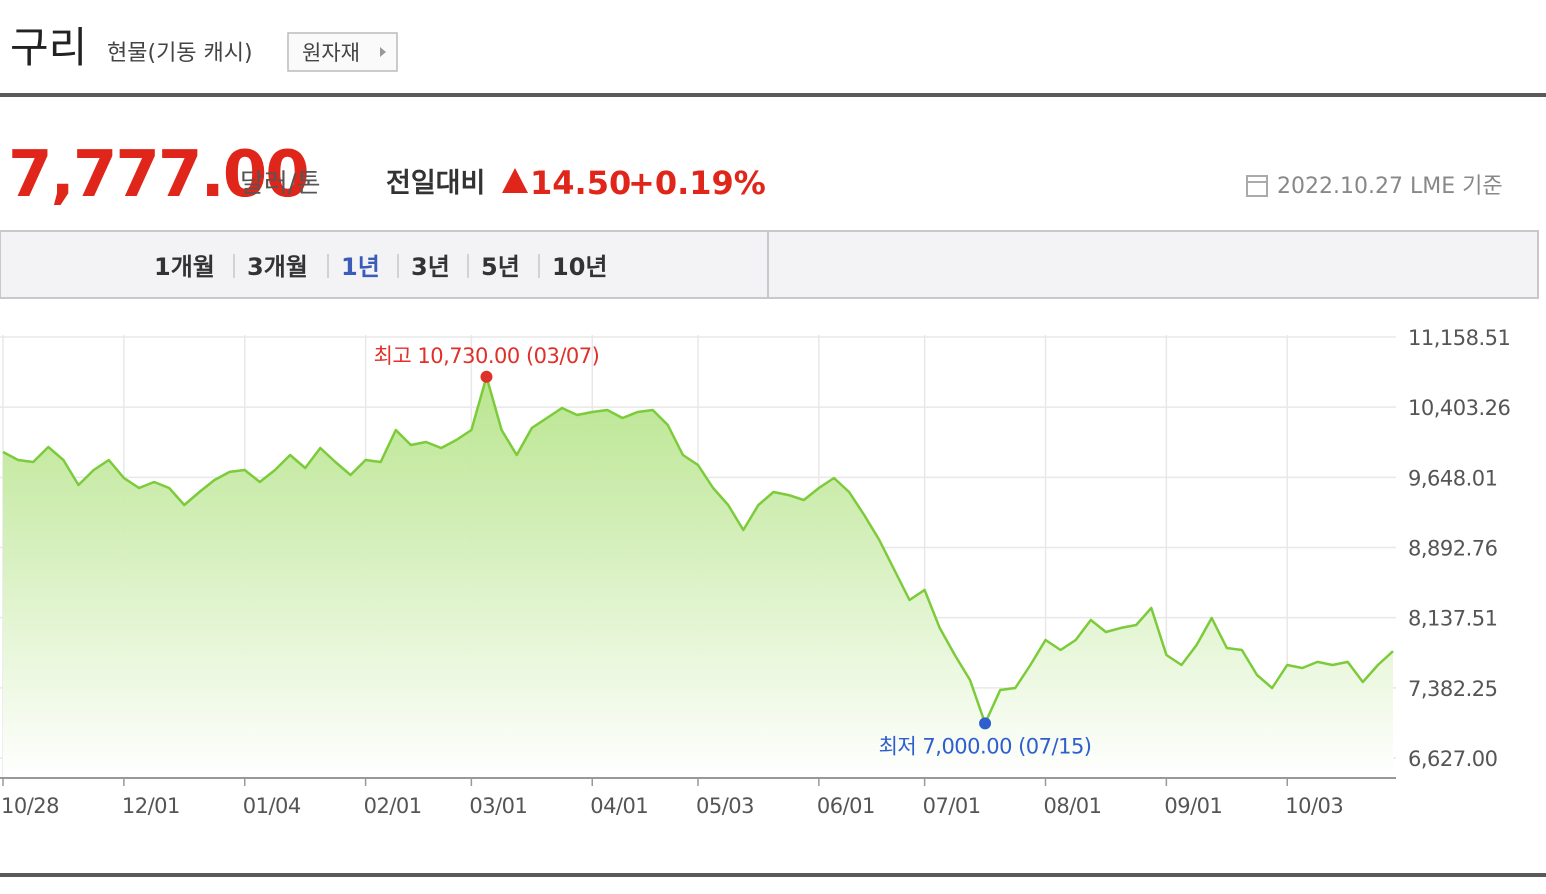  I want to click on y-tick-label: 11,158.51, so click(1459, 338).